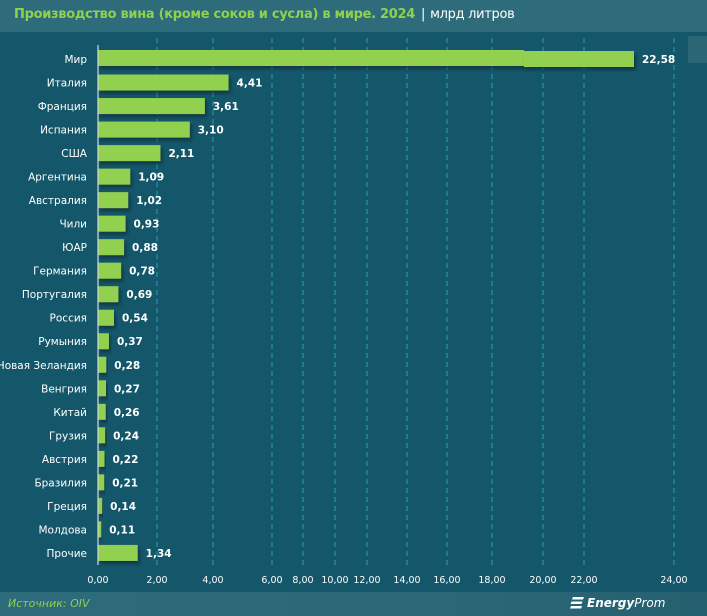  I want to click on data-label: 0,22, so click(126, 460).